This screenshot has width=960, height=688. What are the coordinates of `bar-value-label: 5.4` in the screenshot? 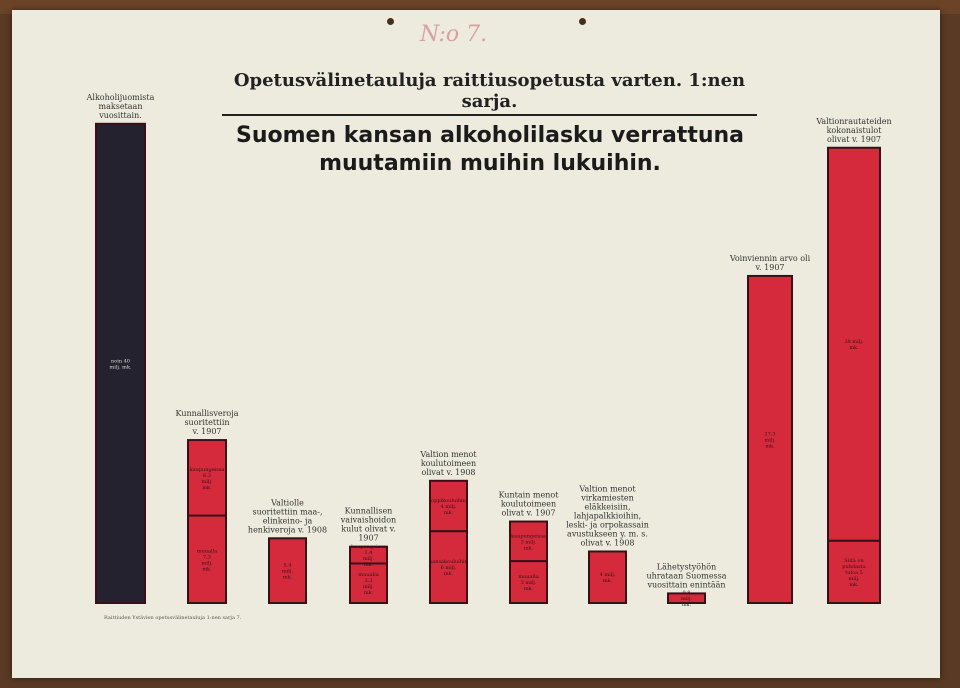 It's located at (288, 566).